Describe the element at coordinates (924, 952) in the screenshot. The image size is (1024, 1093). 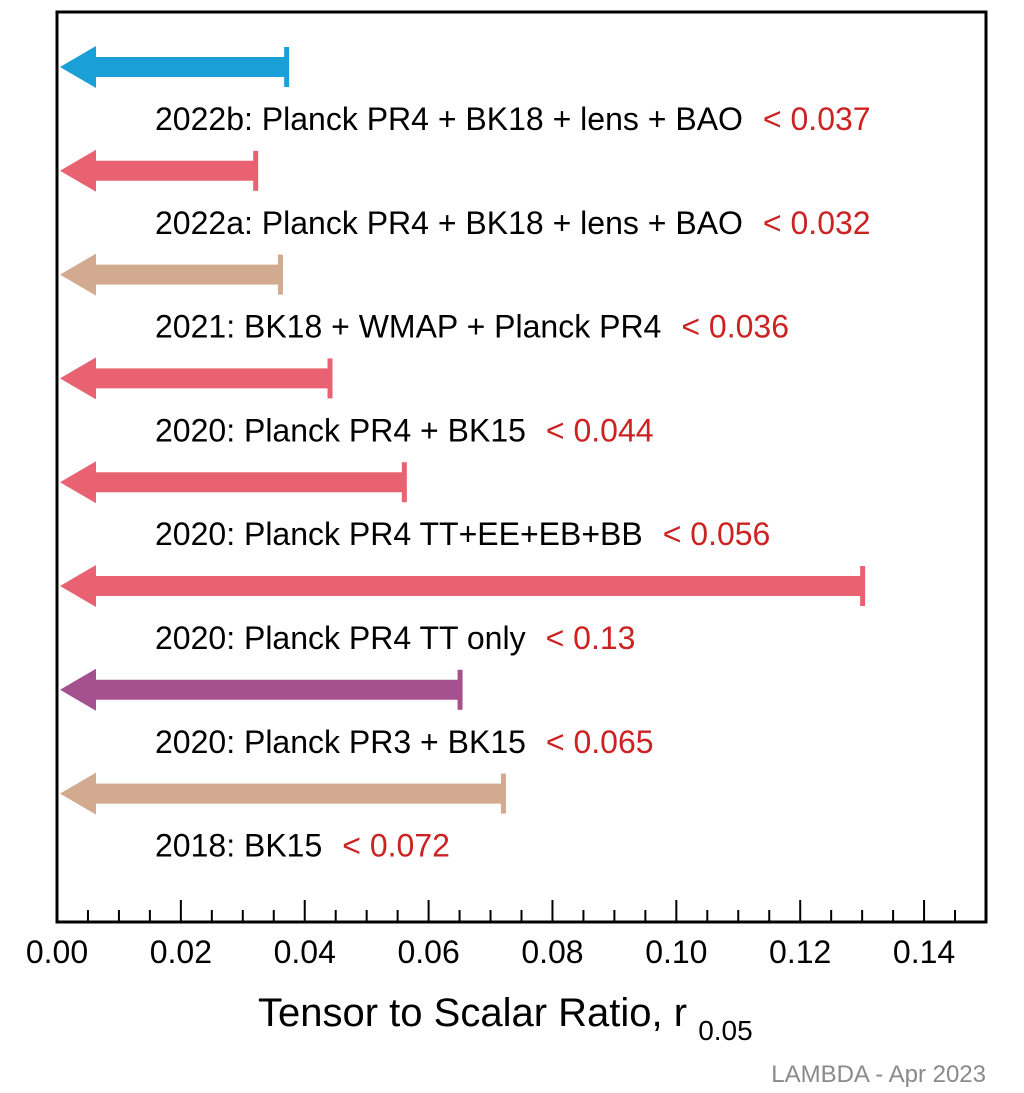
I see `x-tick-label: 0.14` at that location.